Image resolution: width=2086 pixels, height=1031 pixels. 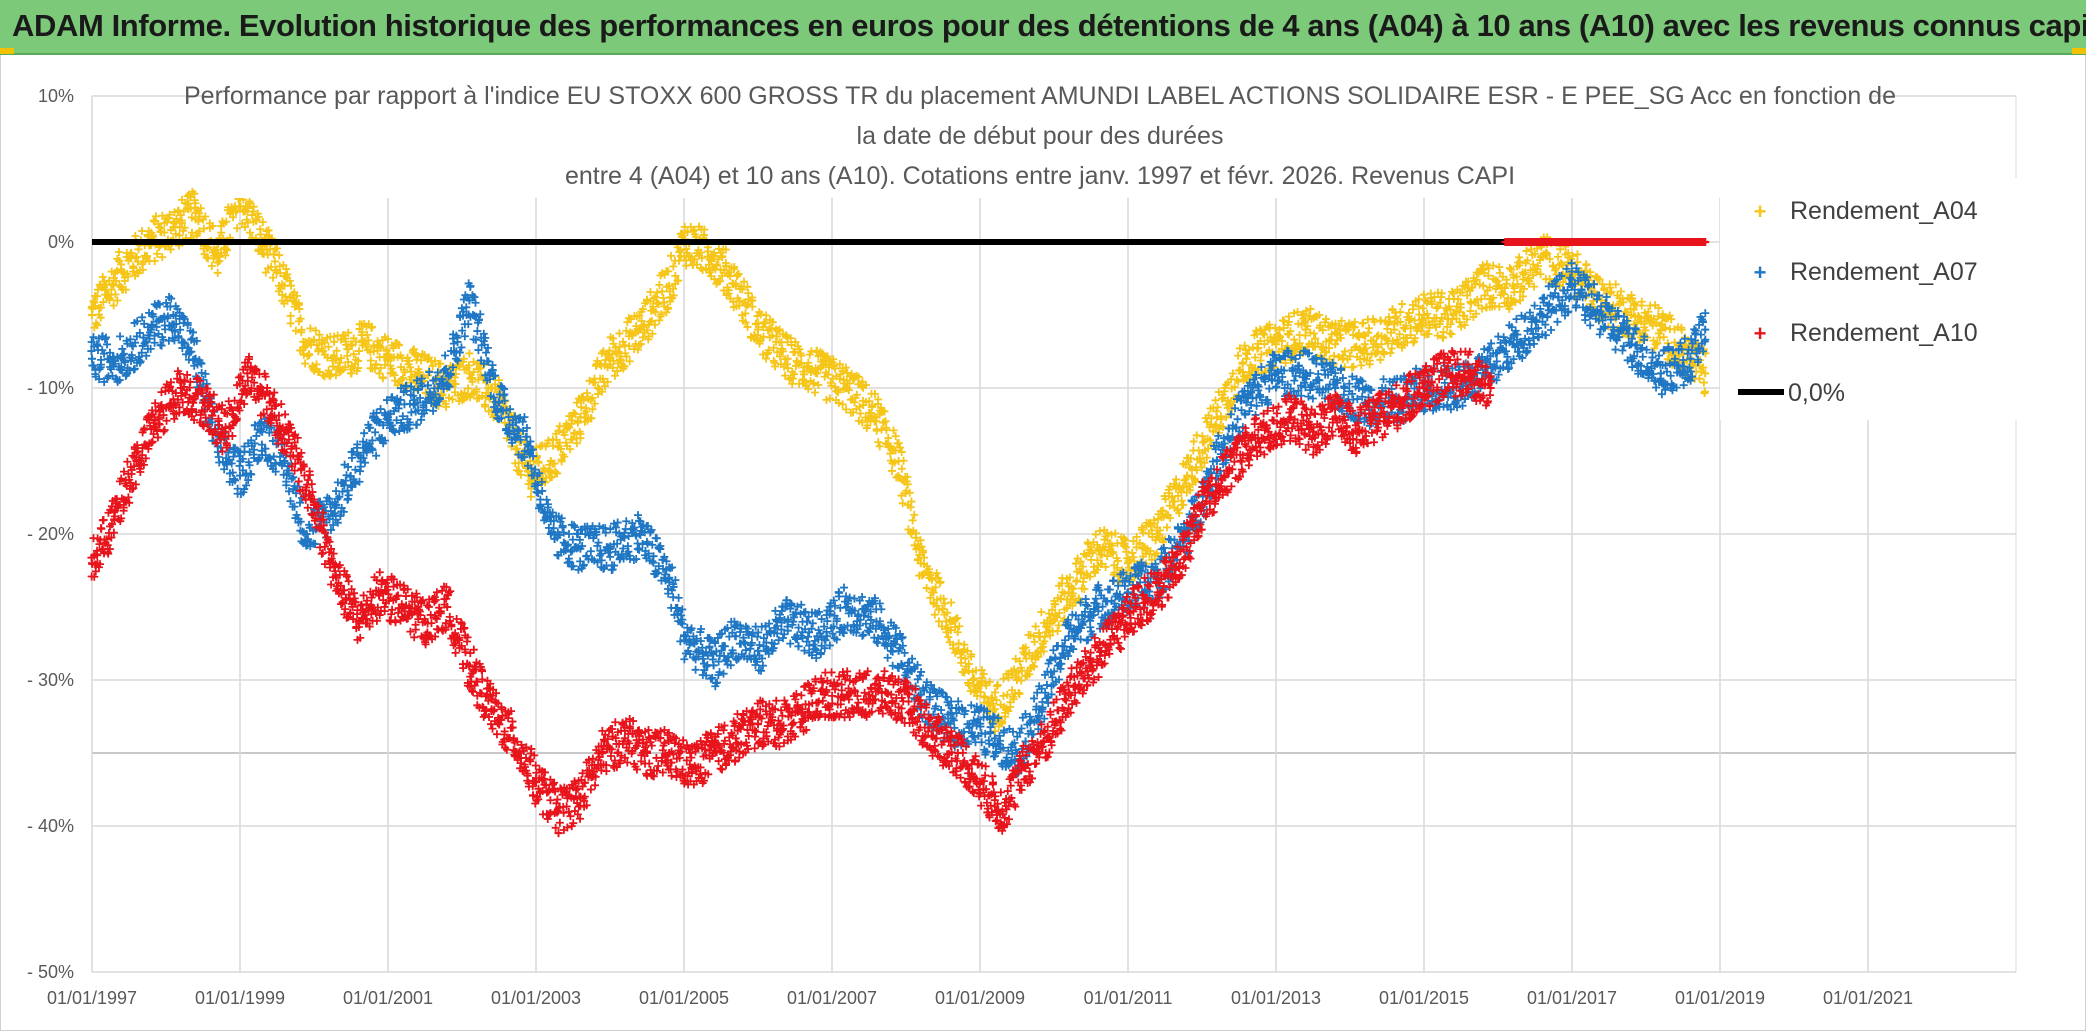 I want to click on a07-point-2043, so click(x=1275, y=387).